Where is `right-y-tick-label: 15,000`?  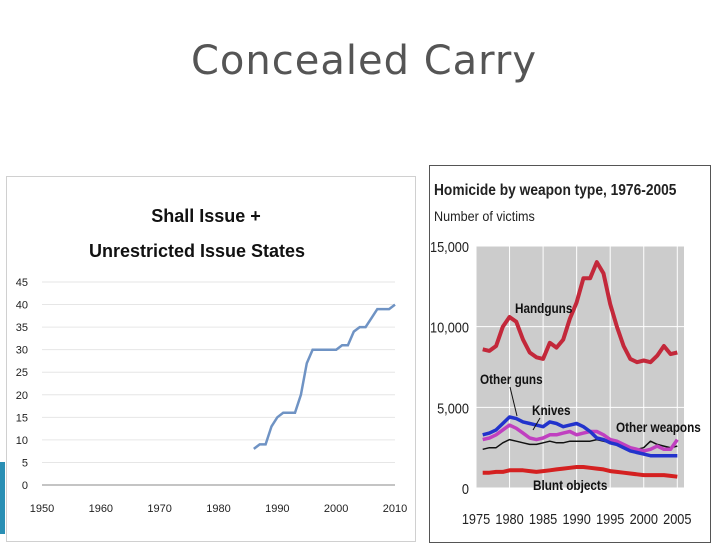
right-y-tick-label: 15,000 is located at coordinates (449, 246).